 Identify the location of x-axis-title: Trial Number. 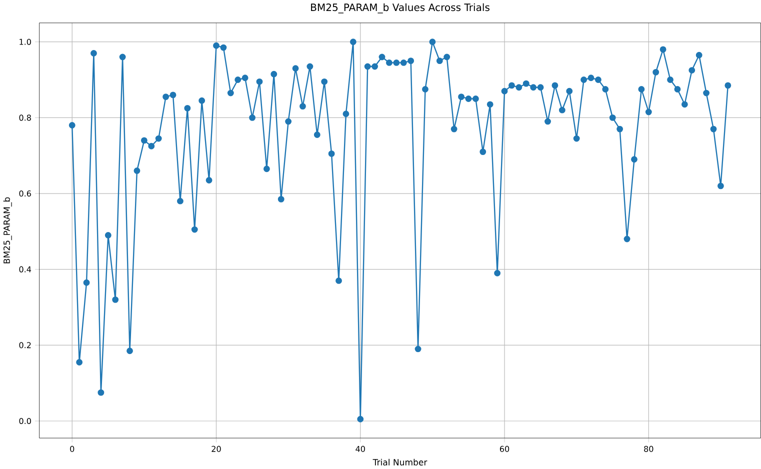
(400, 462).